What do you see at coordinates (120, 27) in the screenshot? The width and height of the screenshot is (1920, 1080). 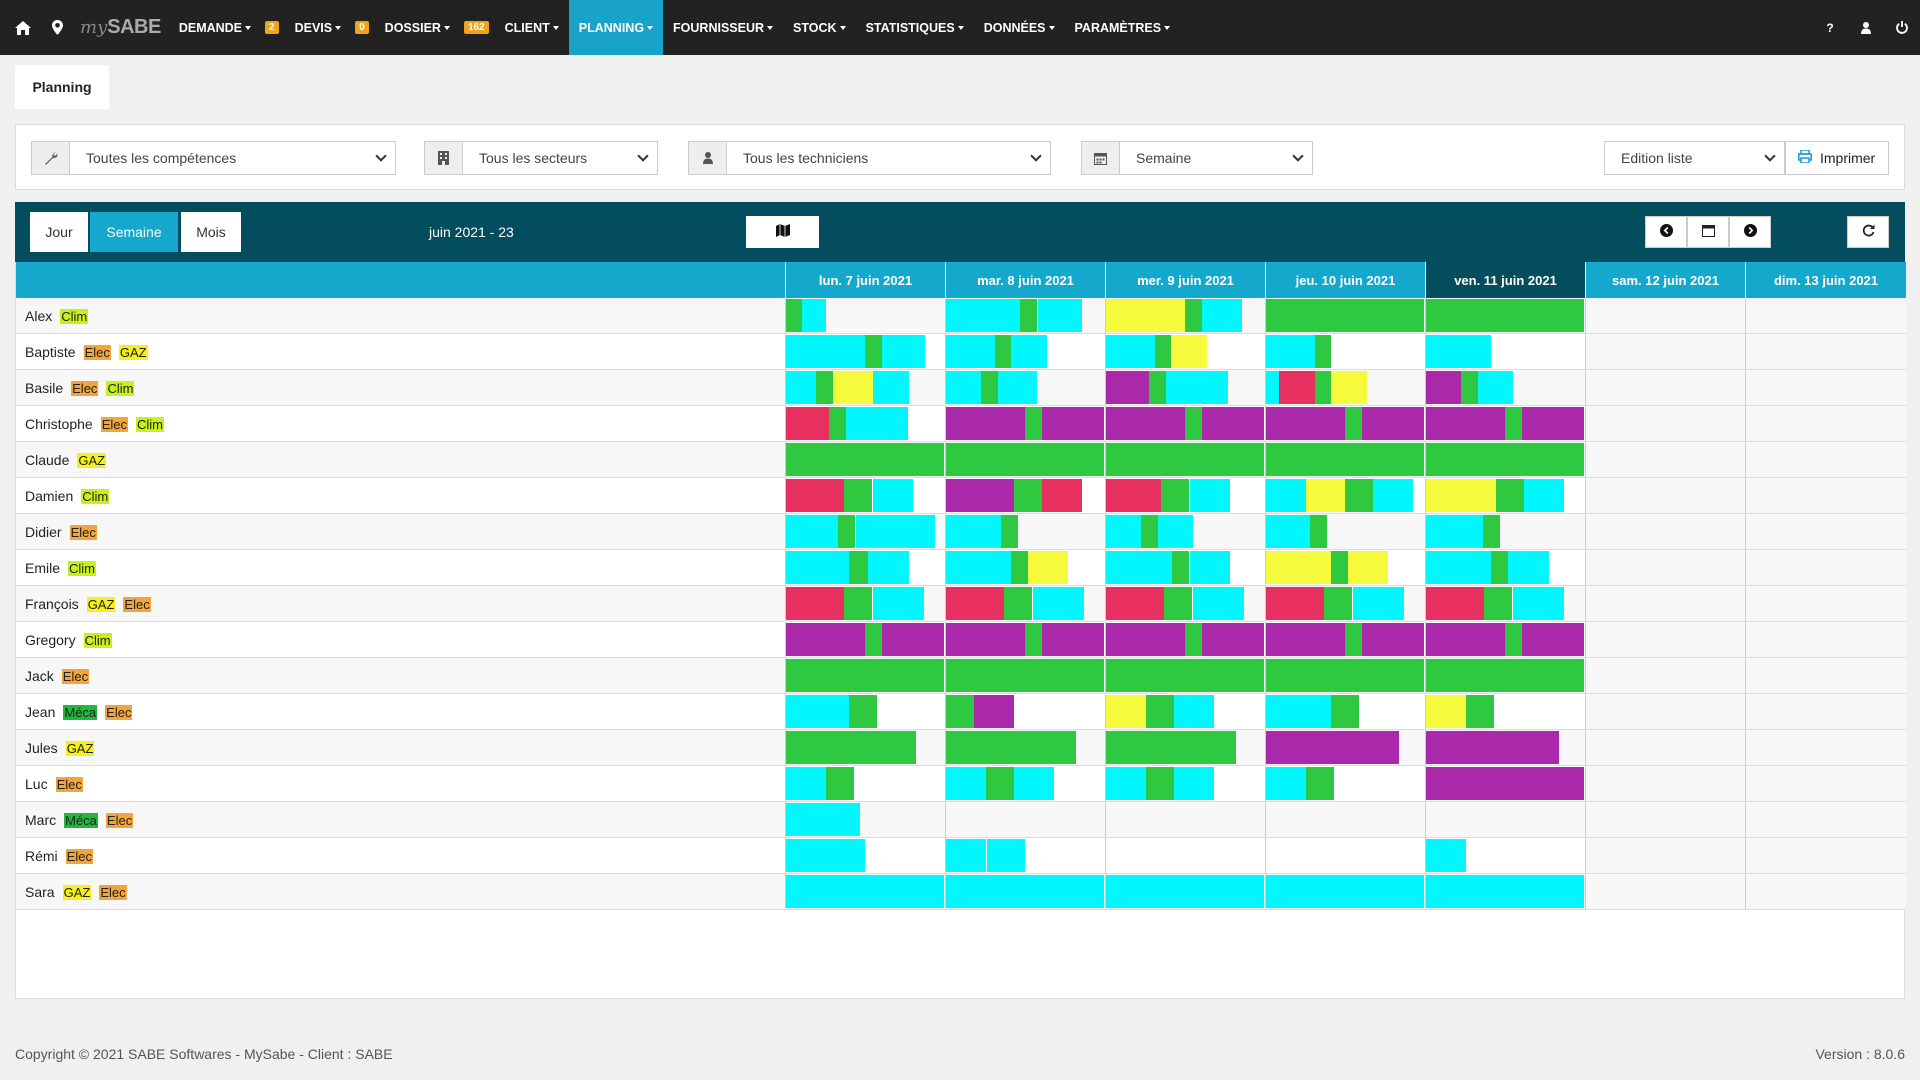 I see `app-logo: my SABE` at bounding box center [120, 27].